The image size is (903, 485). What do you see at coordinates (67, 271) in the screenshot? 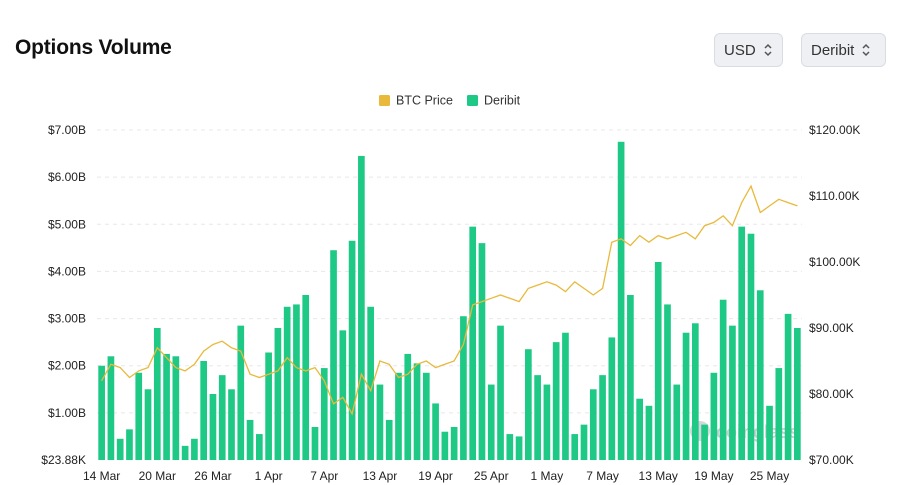
I see `y-left-tick-label: $4.00B` at bounding box center [67, 271].